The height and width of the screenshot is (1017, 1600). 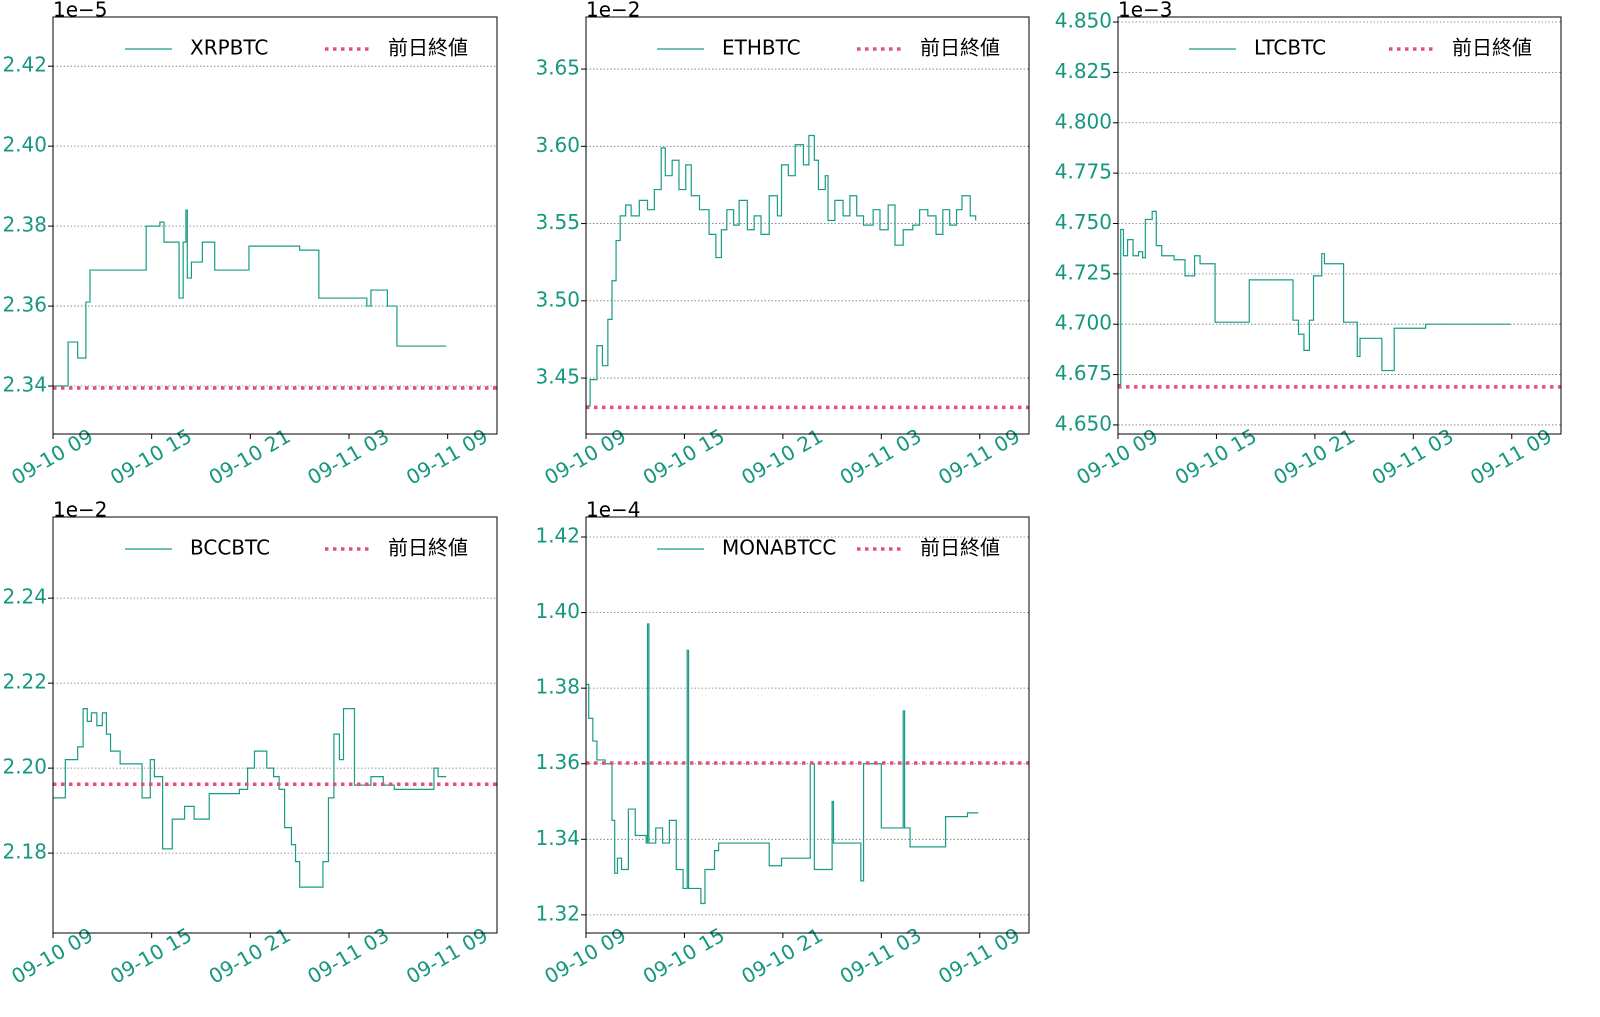 What do you see at coordinates (557, 611) in the screenshot?
I see `y-tick-label: 1.40` at bounding box center [557, 611].